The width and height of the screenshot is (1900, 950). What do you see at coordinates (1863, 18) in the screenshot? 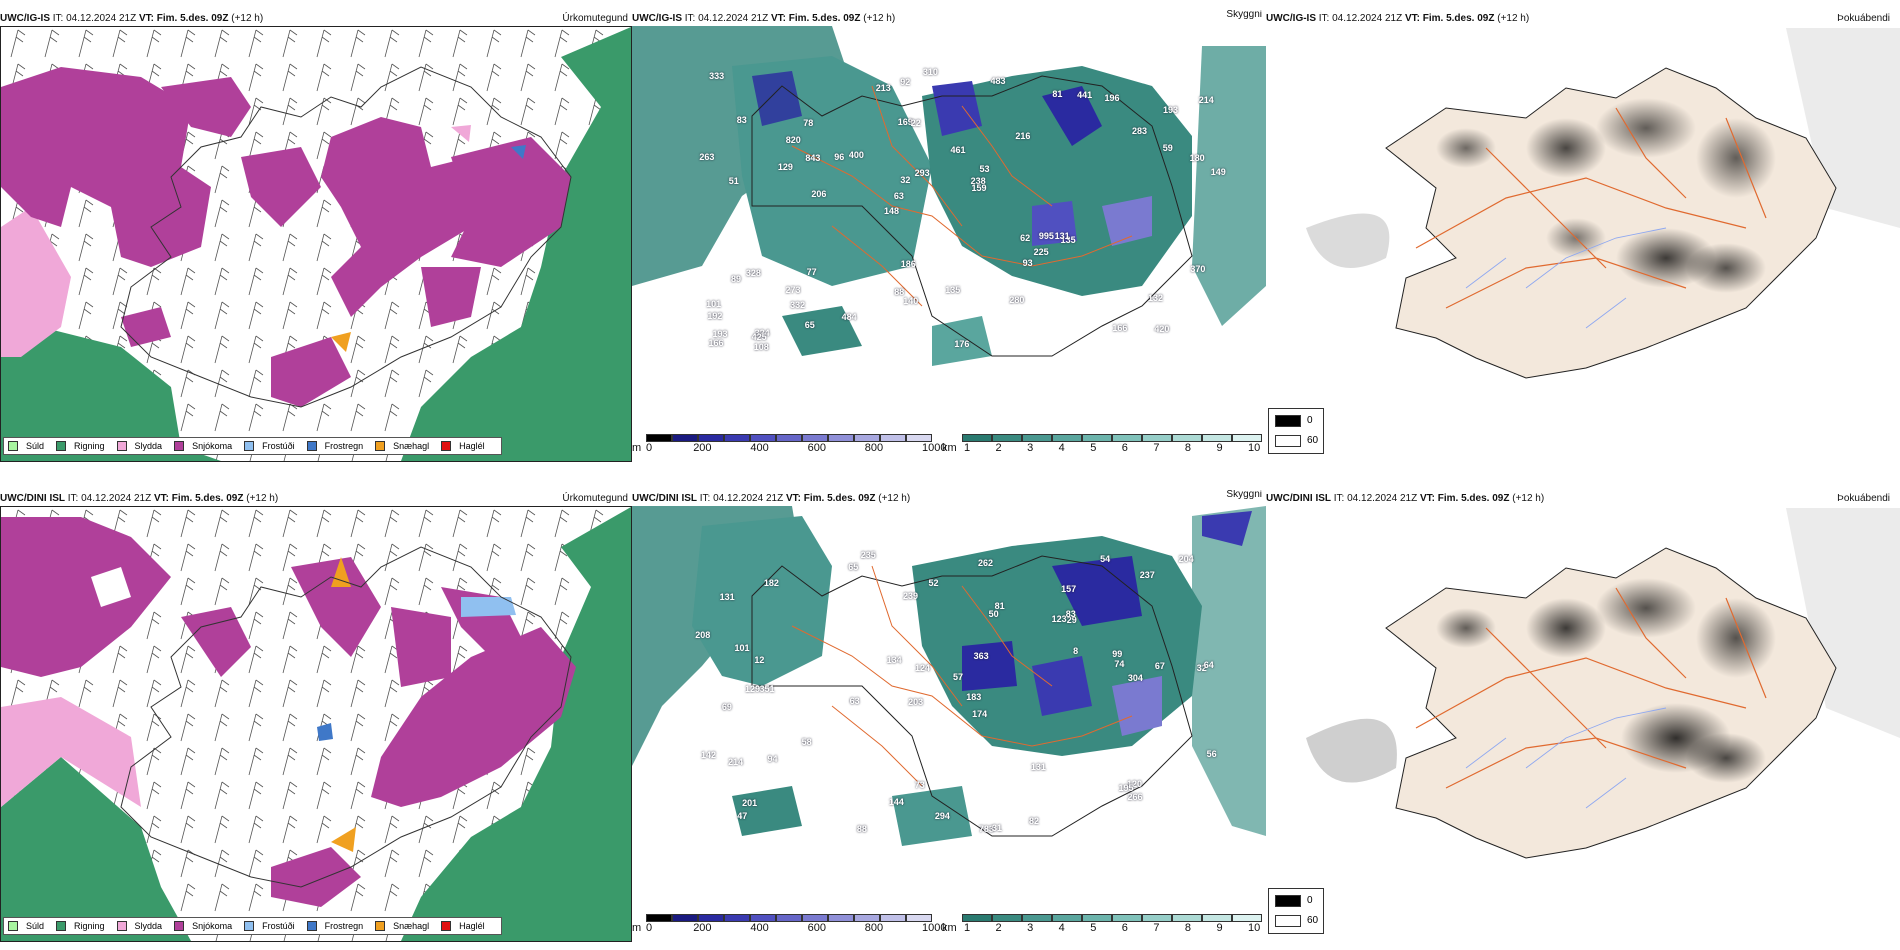
I see `panel-title: Þokuábendi` at bounding box center [1863, 18].